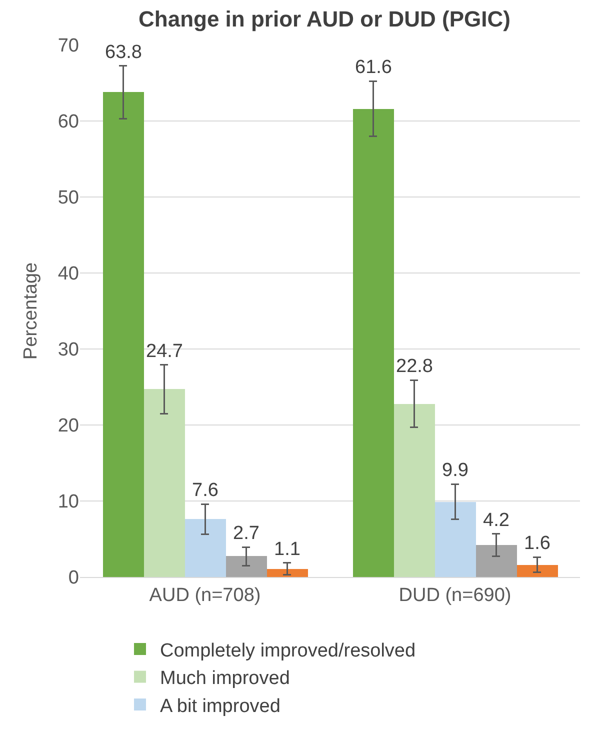  What do you see at coordinates (68, 426) in the screenshot?
I see `y-tick-label: 20` at bounding box center [68, 426].